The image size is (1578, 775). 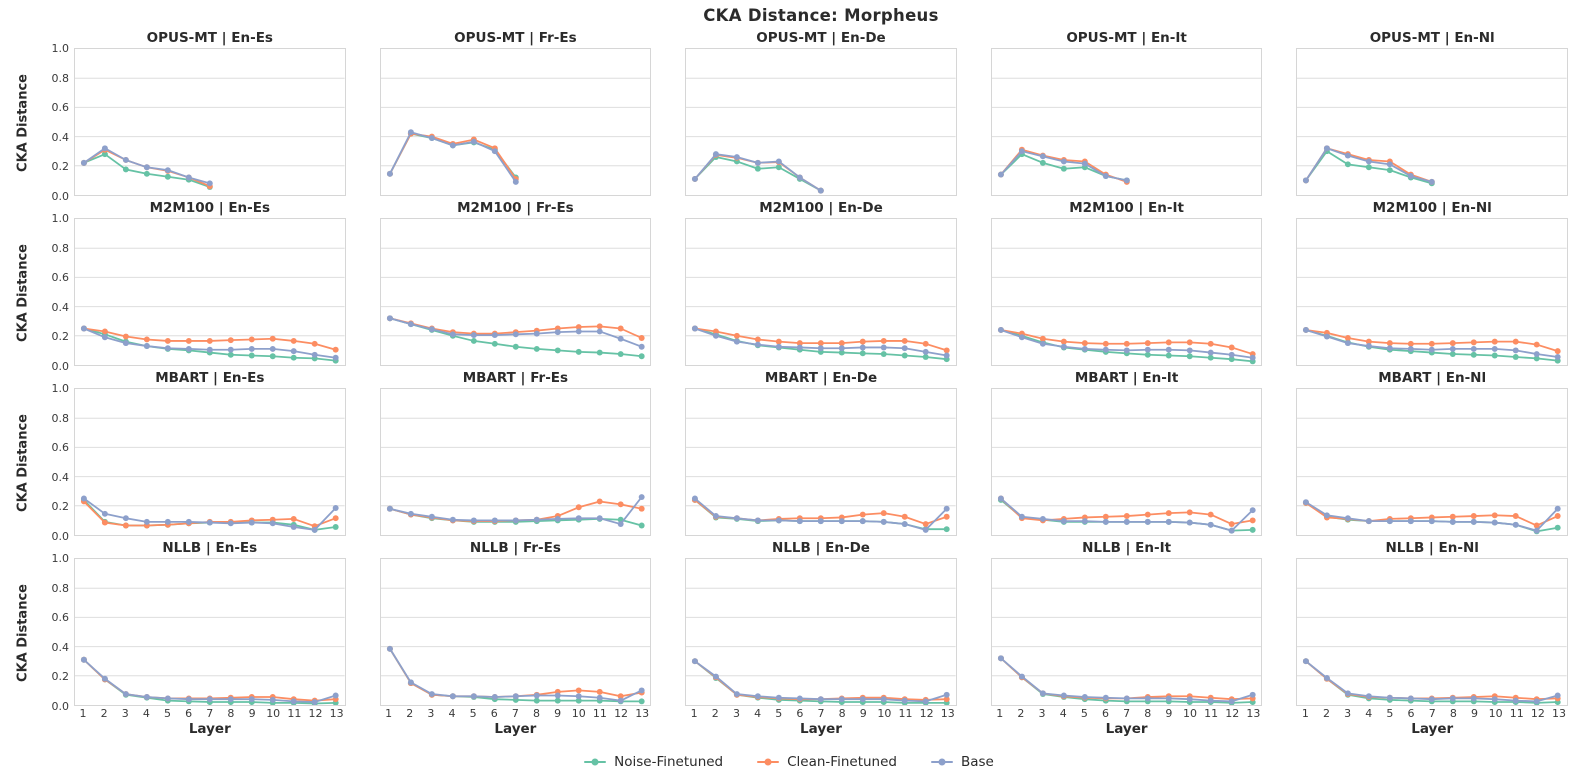 I want to click on subplot-m2m100-en-de: M2M100 | En-De, so click(x=821, y=282).